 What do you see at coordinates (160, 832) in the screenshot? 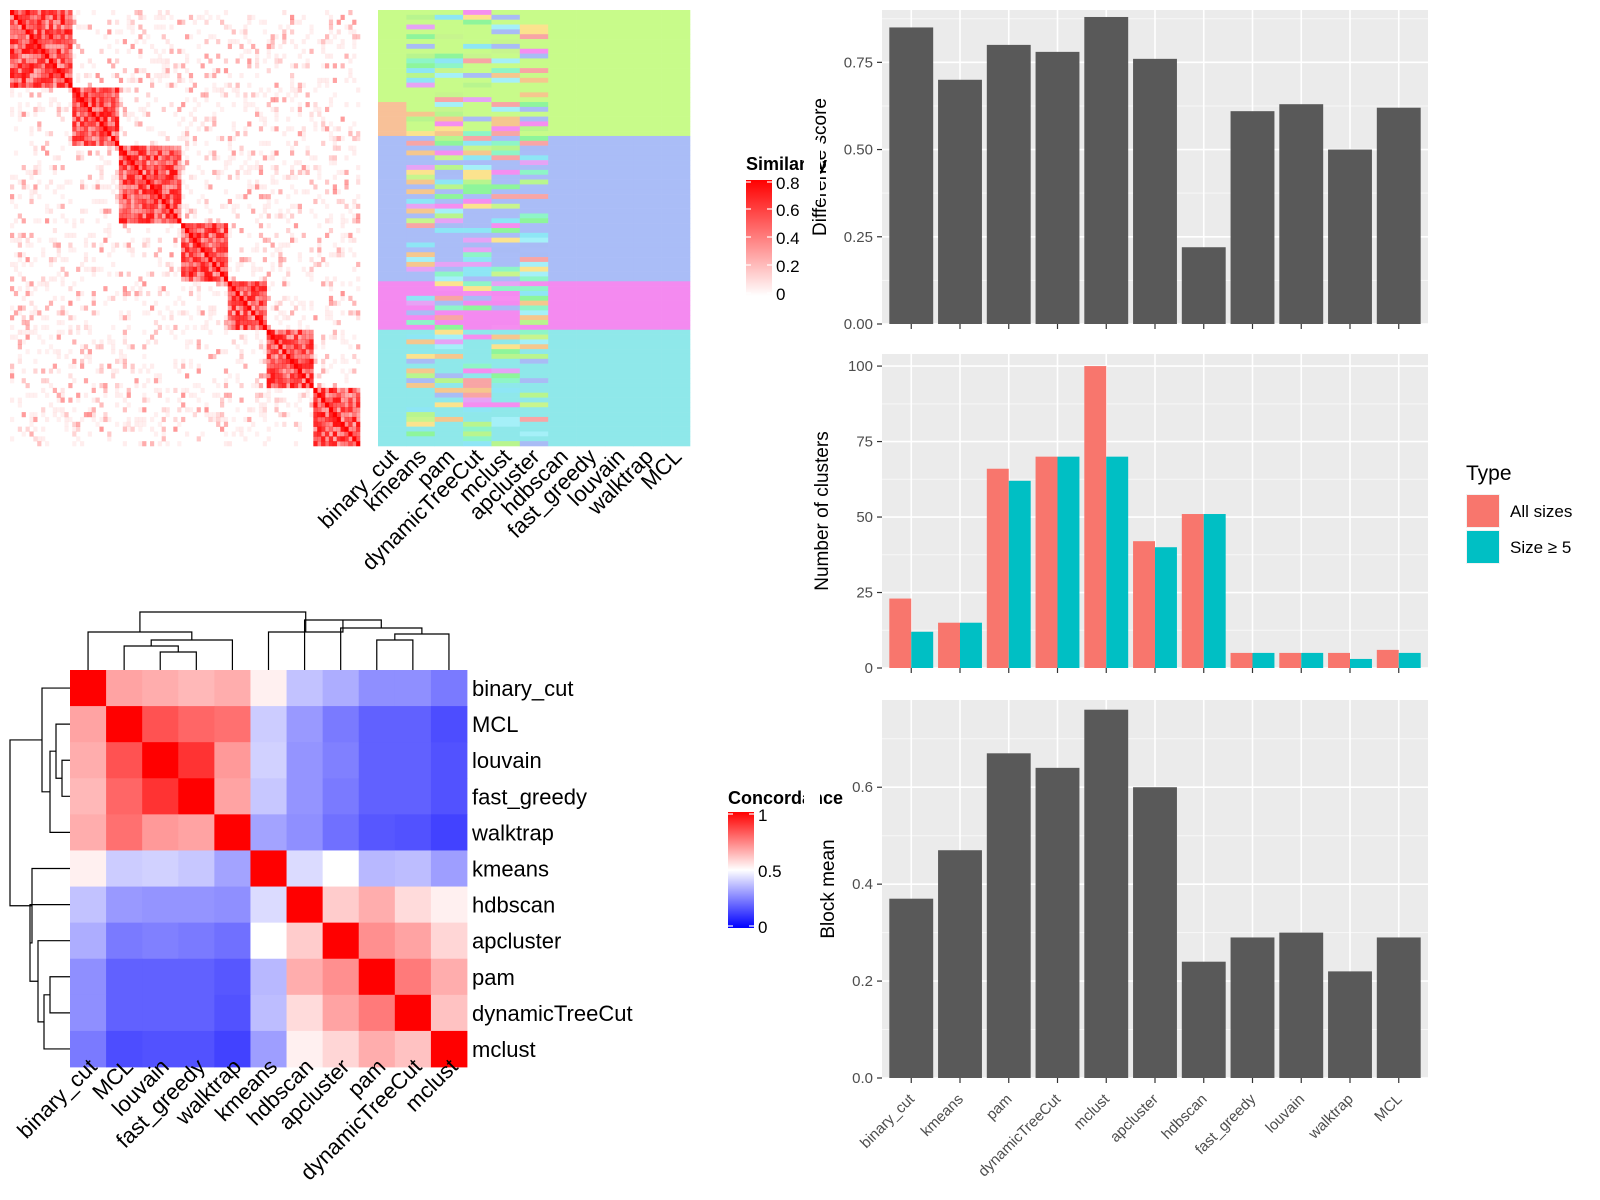
I see `concordance-cell` at bounding box center [160, 832].